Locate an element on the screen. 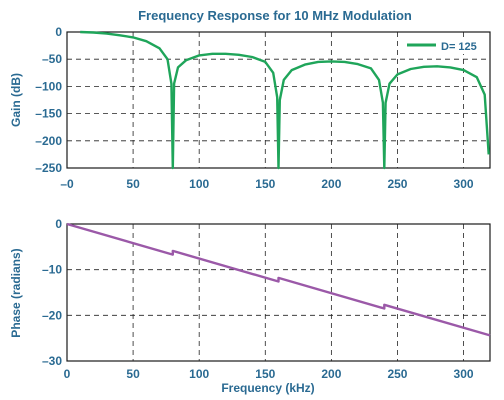 The height and width of the screenshot is (400, 504). gain-x-tick-label: –0 is located at coordinates (67, 184).